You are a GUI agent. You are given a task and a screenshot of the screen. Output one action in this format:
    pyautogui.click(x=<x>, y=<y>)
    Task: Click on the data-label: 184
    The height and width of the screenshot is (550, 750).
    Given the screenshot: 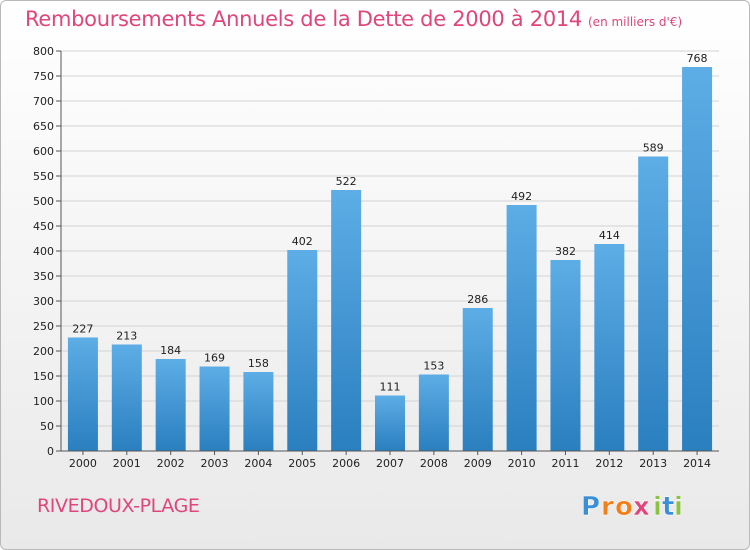 What is the action you would take?
    pyautogui.click(x=170, y=350)
    